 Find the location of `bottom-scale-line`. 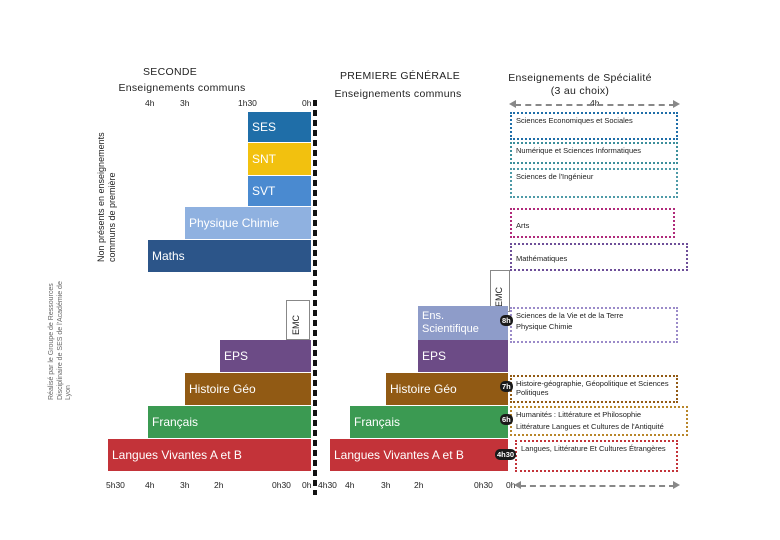

bottom-scale-line is located at coordinates (597, 486).